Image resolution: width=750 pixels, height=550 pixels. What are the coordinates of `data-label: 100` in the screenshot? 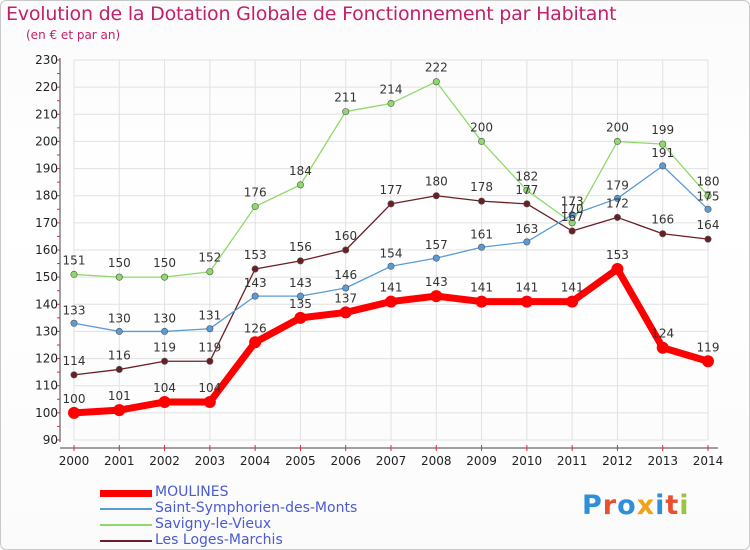 It's located at (74, 399).